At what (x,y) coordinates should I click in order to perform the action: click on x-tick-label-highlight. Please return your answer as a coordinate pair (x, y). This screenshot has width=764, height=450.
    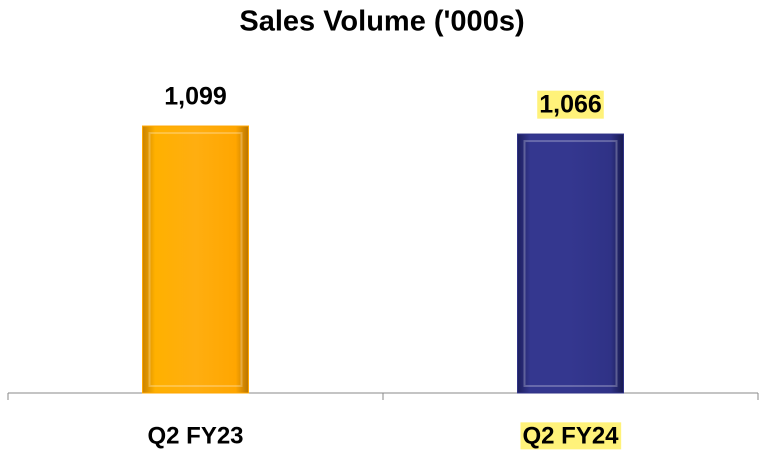
    Looking at the image, I should click on (571, 436).